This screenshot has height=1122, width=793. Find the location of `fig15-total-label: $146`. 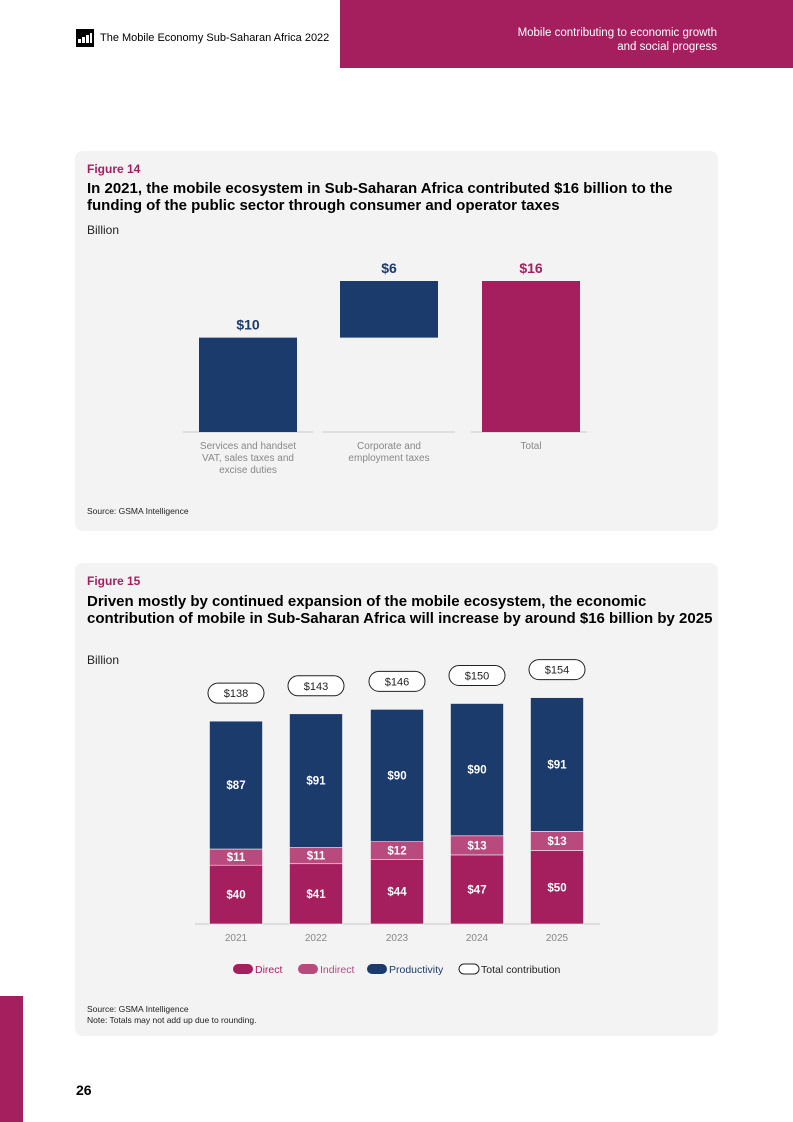

fig15-total-label: $146 is located at coordinates (397, 682).